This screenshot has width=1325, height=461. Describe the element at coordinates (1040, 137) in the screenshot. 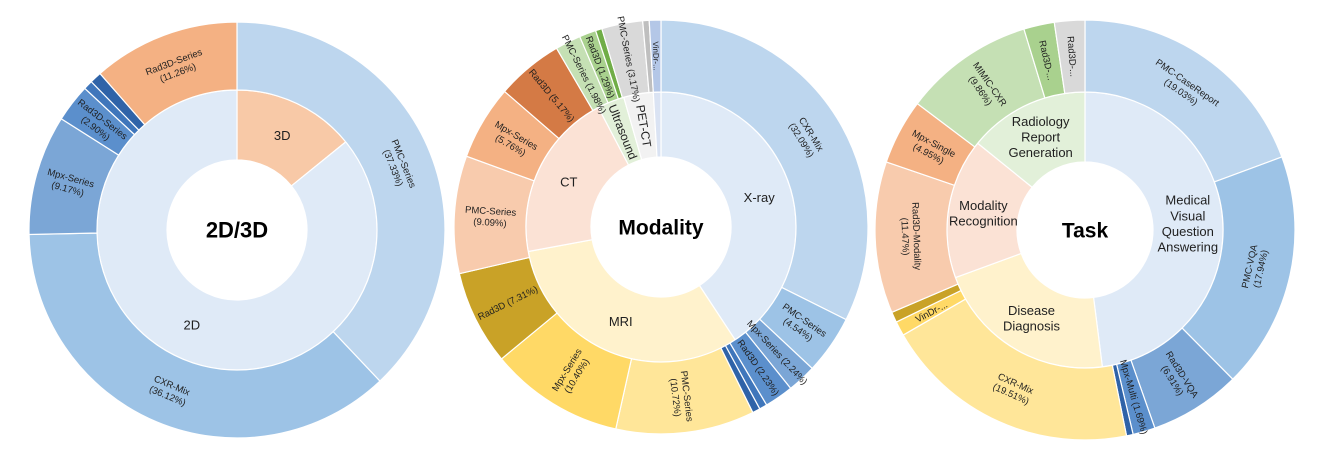

I see `chart2-inner-label-3: Radiology Report Generation` at that location.